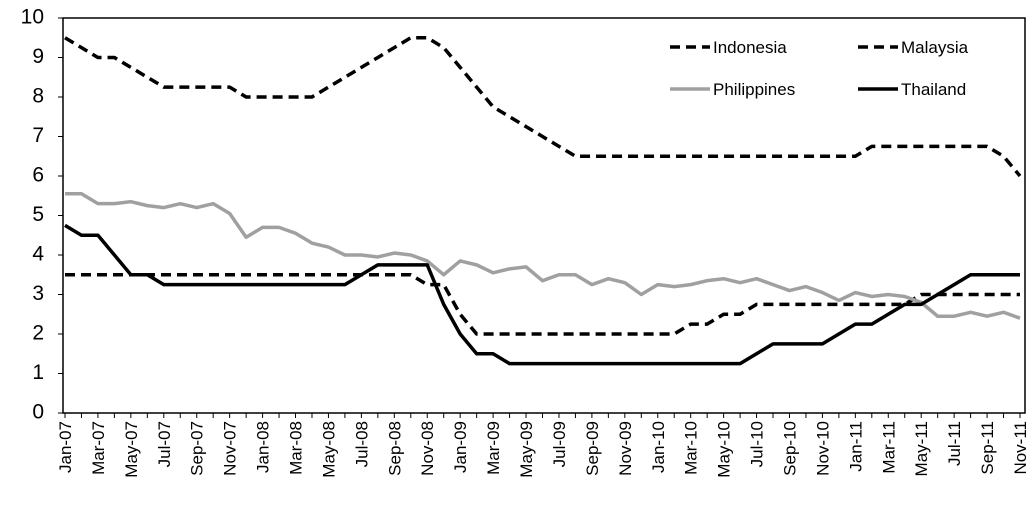  Describe the element at coordinates (230, 448) in the screenshot. I see `x-tick-label: Nov-07` at that location.